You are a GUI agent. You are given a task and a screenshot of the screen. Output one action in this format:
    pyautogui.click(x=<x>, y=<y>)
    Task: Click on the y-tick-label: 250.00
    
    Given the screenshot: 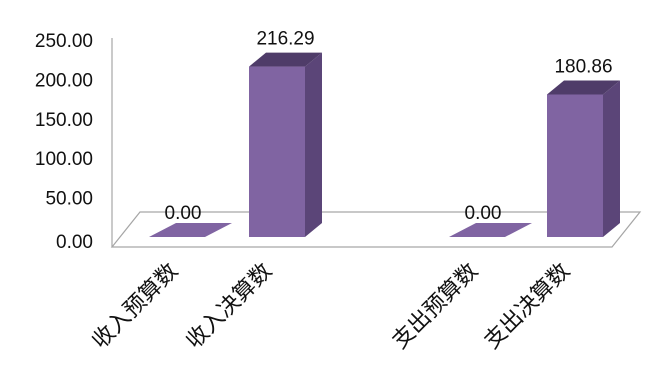 What is the action you would take?
    pyautogui.click(x=64, y=41)
    